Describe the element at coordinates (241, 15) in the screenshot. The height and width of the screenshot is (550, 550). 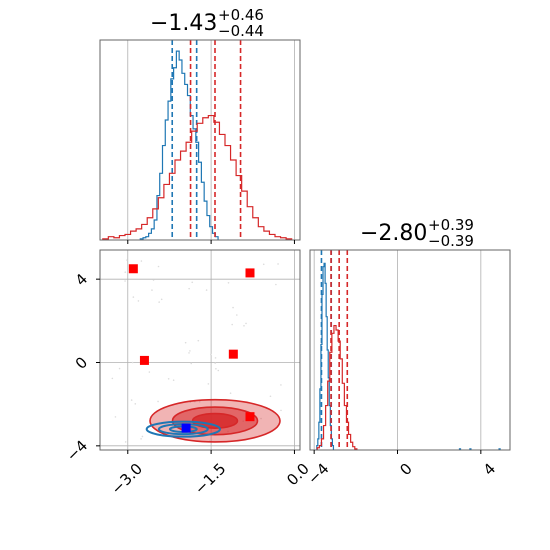
I see `title-upper-error: +0.46` at that location.